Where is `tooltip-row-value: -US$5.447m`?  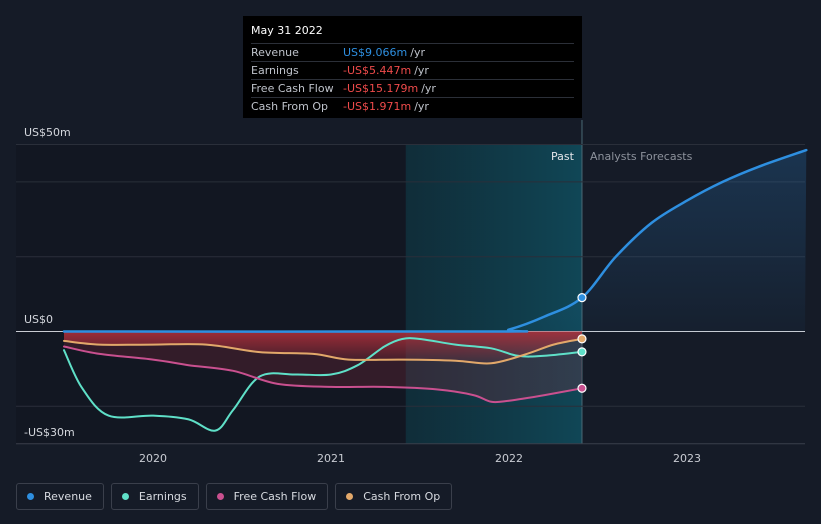 tooltip-row-value: -US$5.447m is located at coordinates (377, 70).